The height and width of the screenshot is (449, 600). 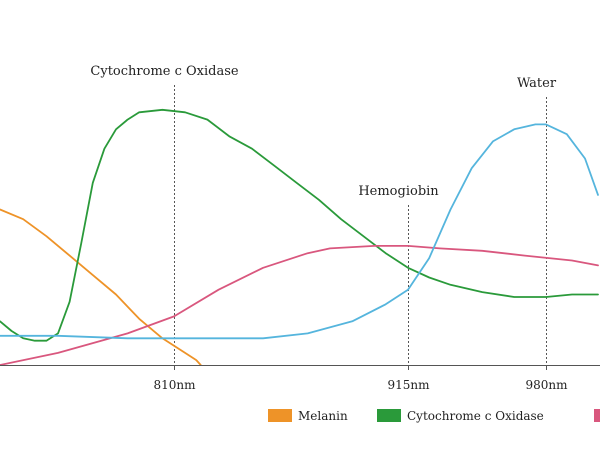 What do you see at coordinates (323, 416) in the screenshot?
I see `legend-label: Melanin` at bounding box center [323, 416].